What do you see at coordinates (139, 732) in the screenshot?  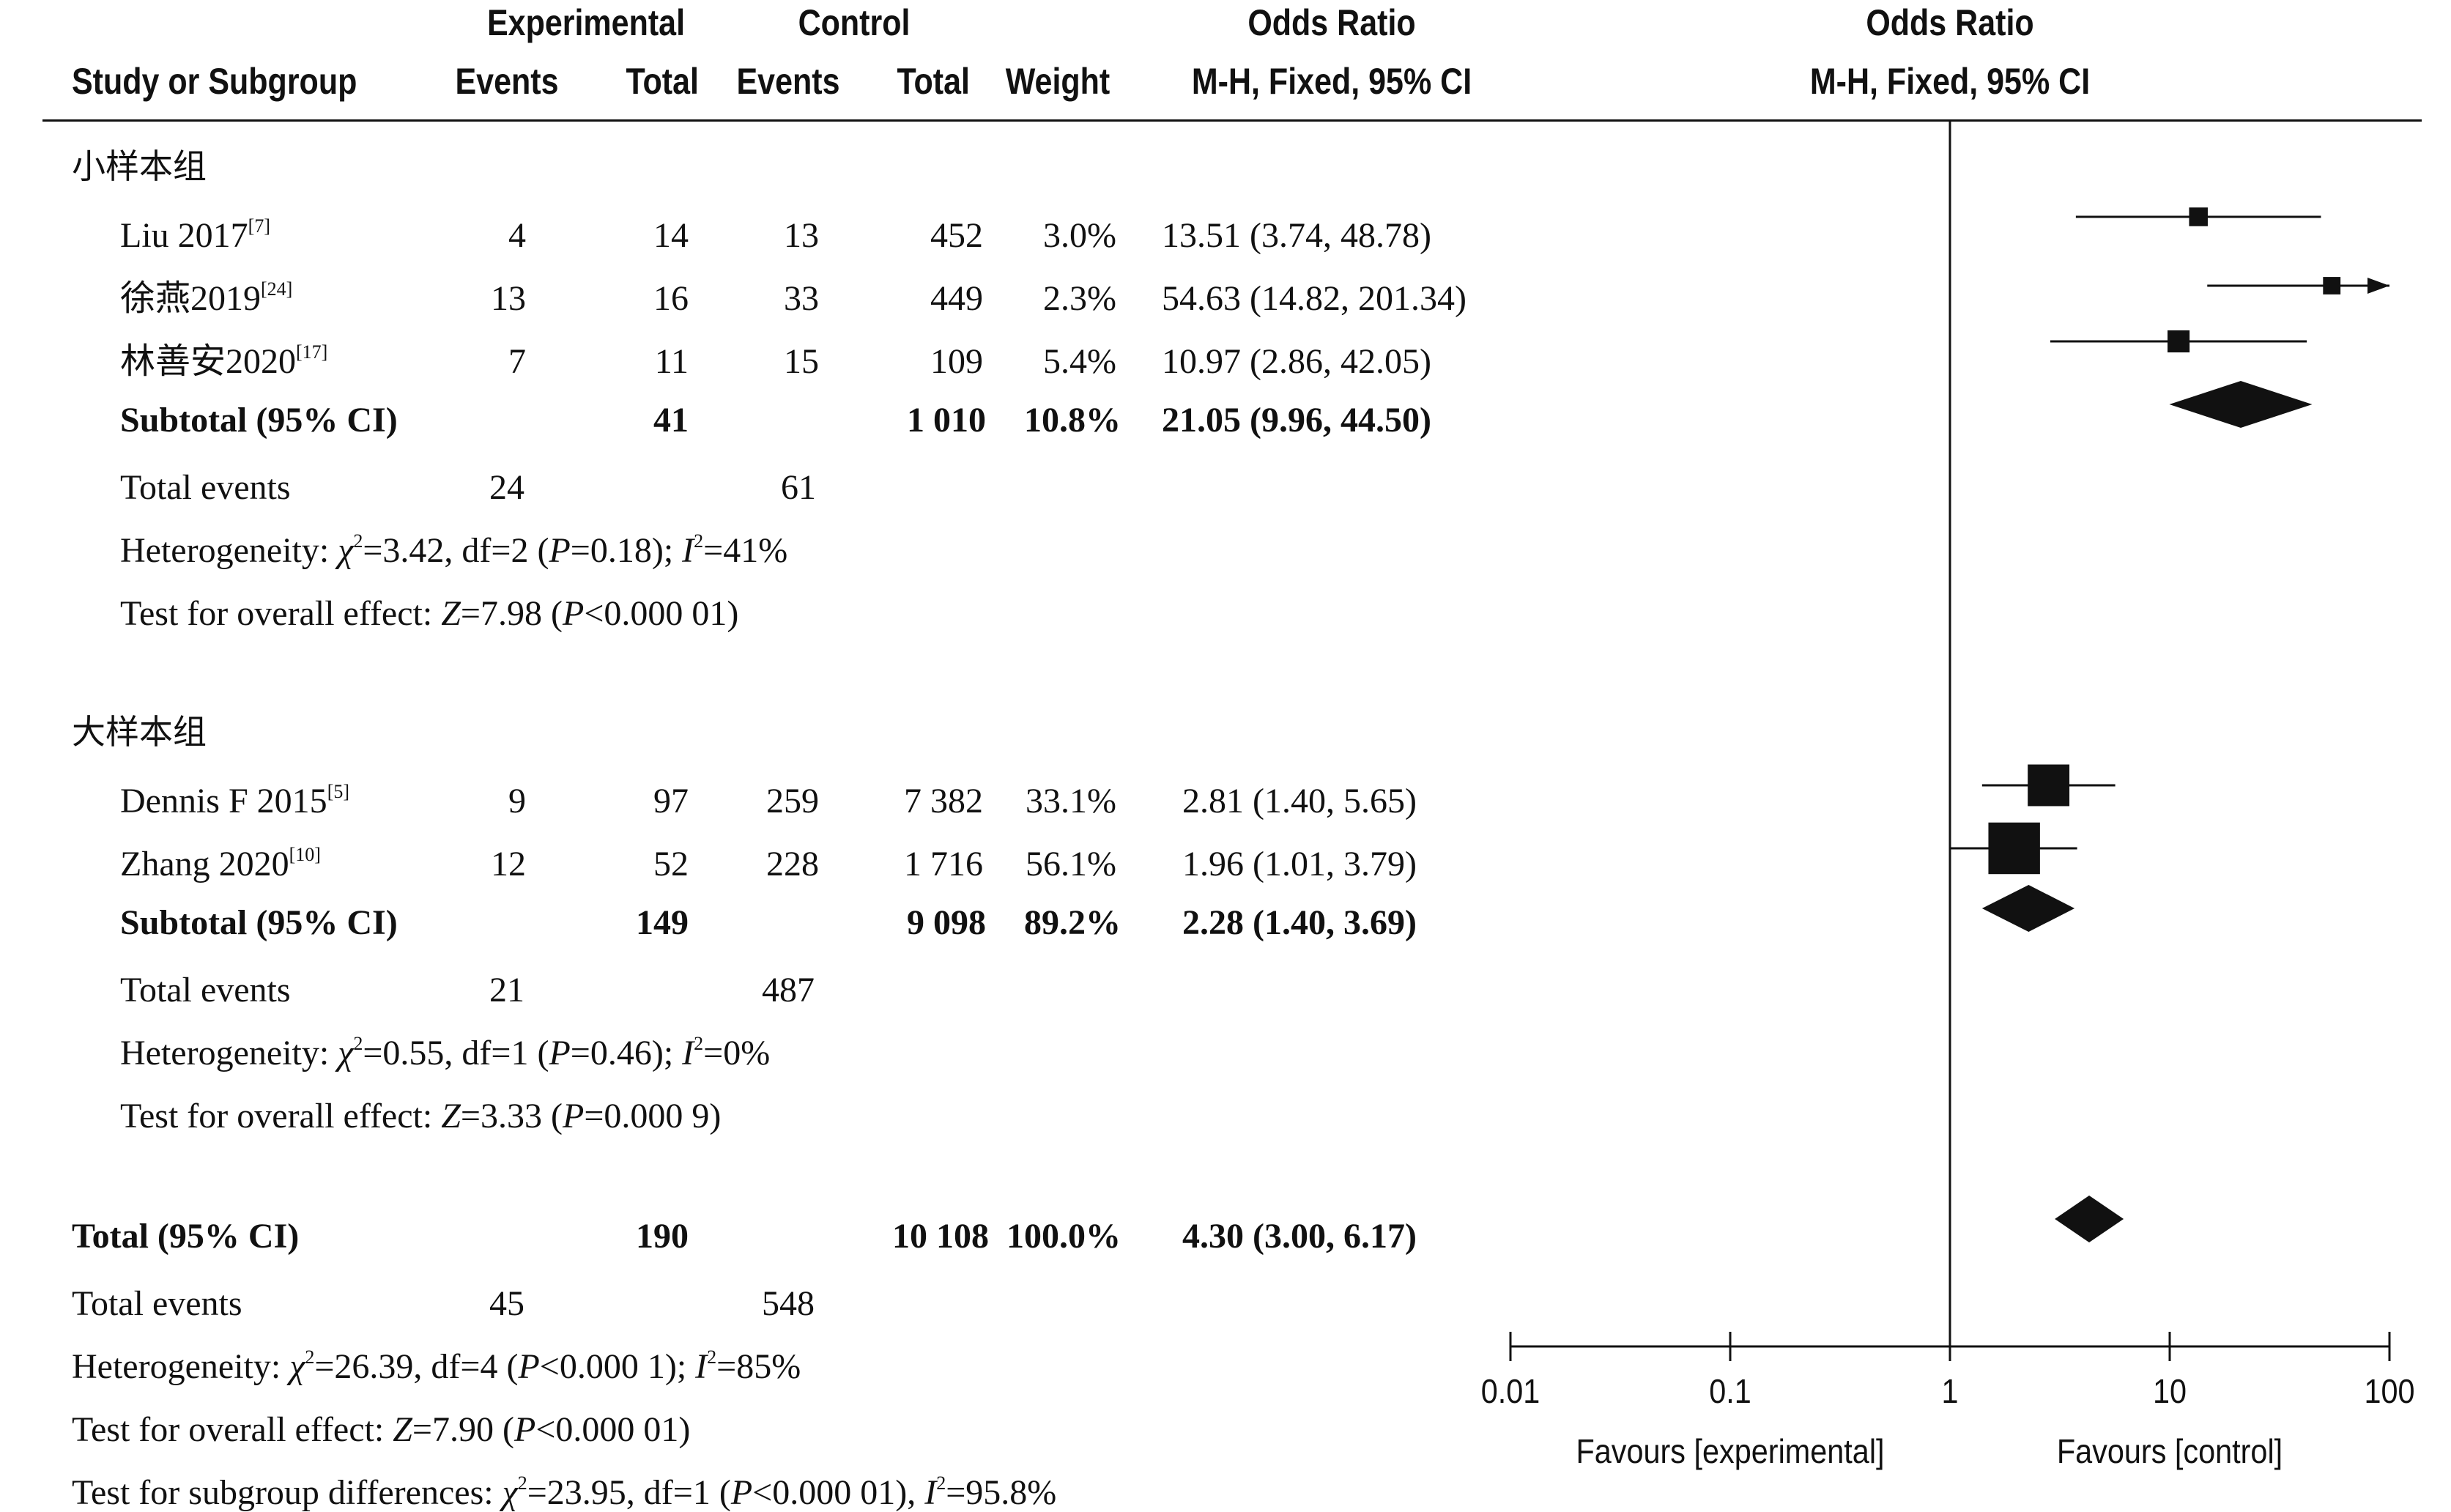 I see `group-label: 大样本组` at bounding box center [139, 732].